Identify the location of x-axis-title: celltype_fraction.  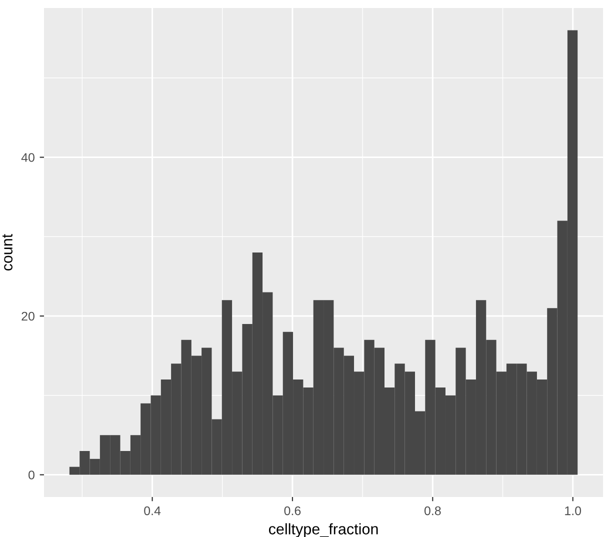
(323, 530).